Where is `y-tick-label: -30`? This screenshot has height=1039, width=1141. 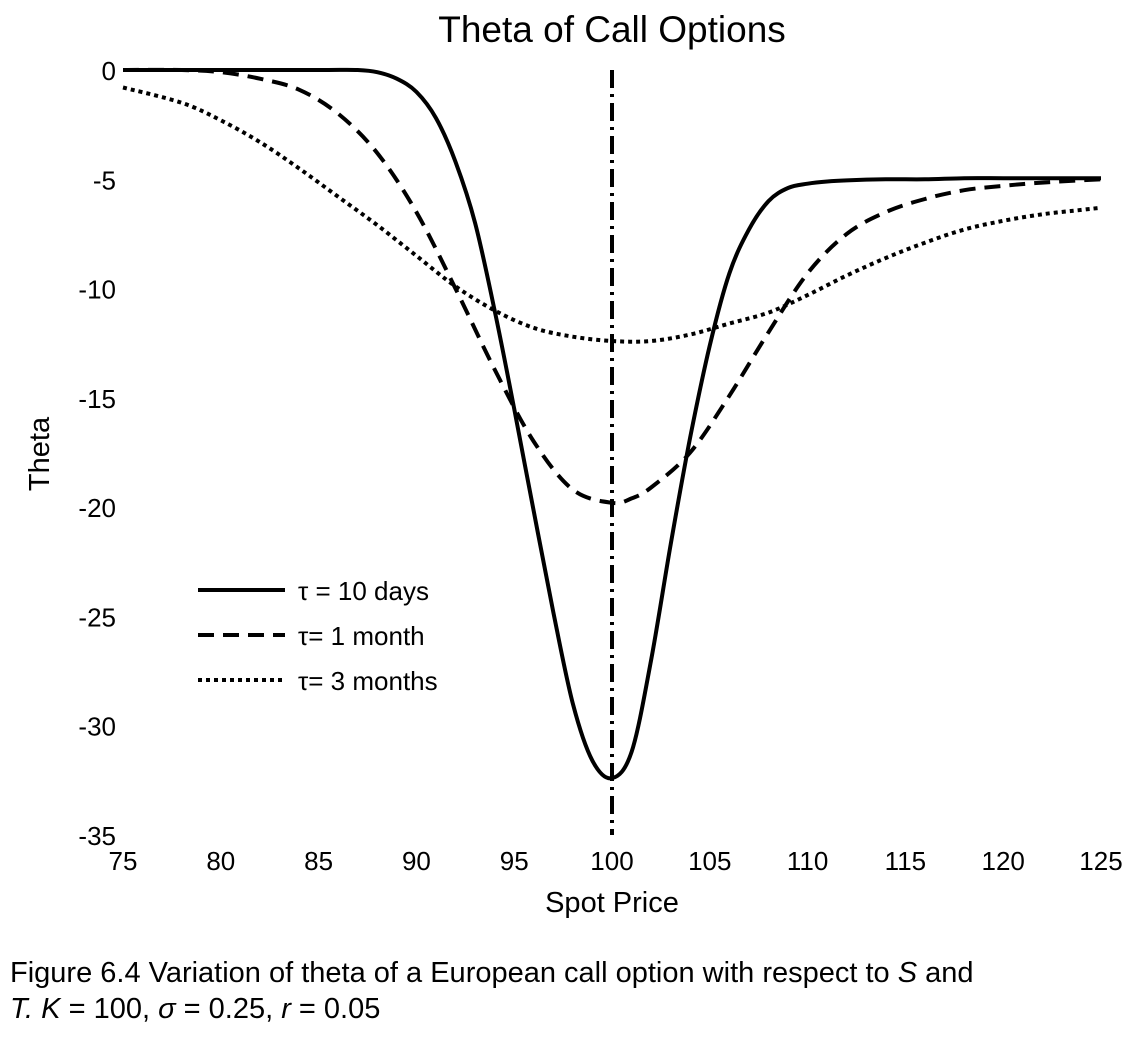
y-tick-label: -30 is located at coordinates (97, 727).